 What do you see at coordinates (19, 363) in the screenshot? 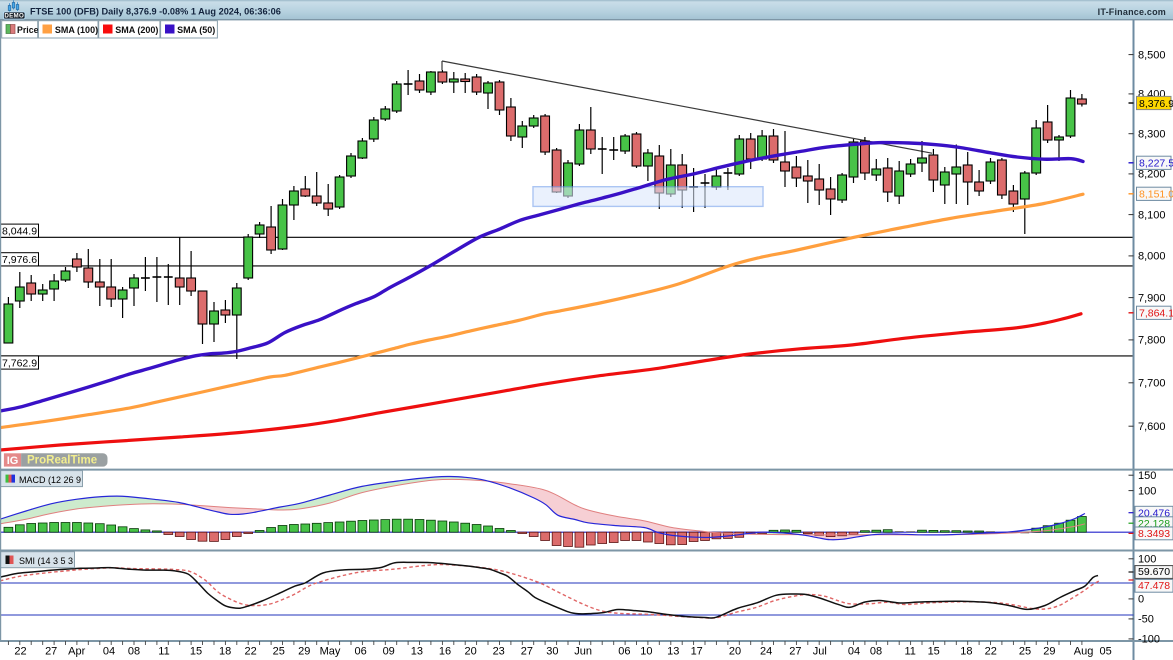
I see `svg-text: 7,762.9` at bounding box center [19, 363].